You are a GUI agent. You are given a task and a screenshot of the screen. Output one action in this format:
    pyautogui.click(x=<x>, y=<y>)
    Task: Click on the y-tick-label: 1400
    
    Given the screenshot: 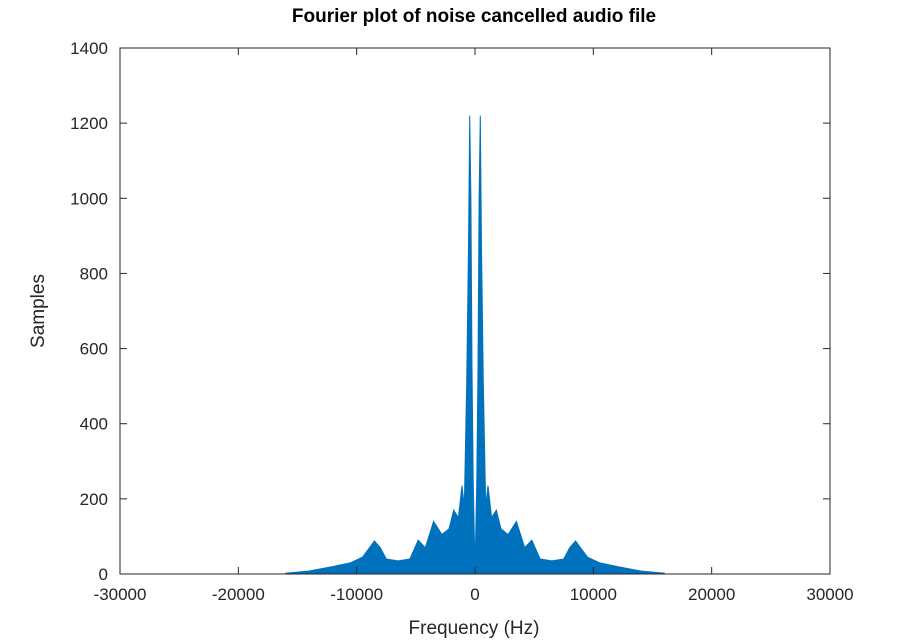 What is the action you would take?
    pyautogui.click(x=89, y=48)
    